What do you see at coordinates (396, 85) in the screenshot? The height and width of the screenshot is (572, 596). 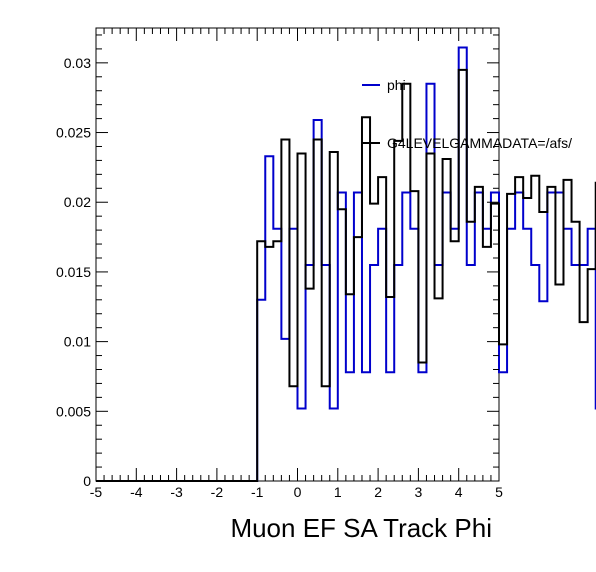 I see `legend-label-phi: phi` at bounding box center [396, 85].